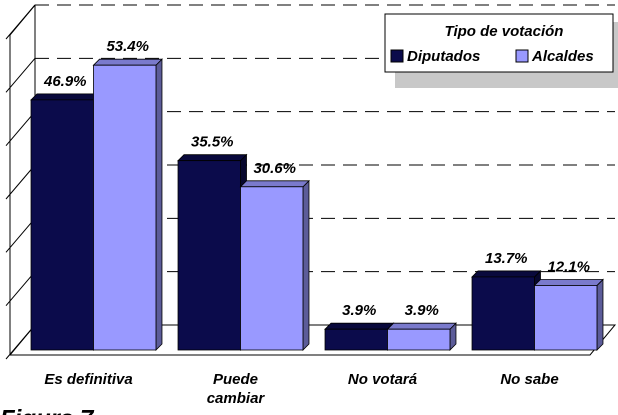 The image size is (618, 415). I want to click on legend-title: Tipo de votación, so click(504, 31).